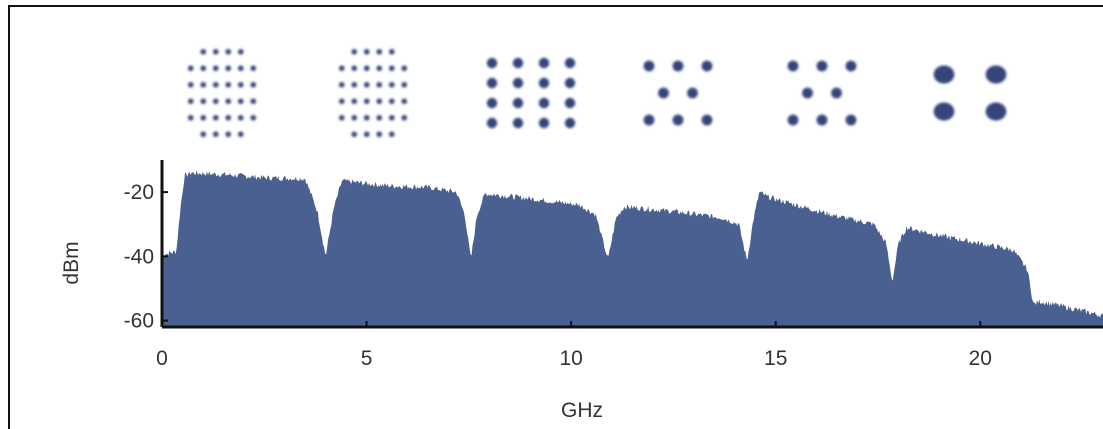 The image size is (1103, 429). What do you see at coordinates (139, 192) in the screenshot?
I see `y-tick-label: -20` at bounding box center [139, 192].